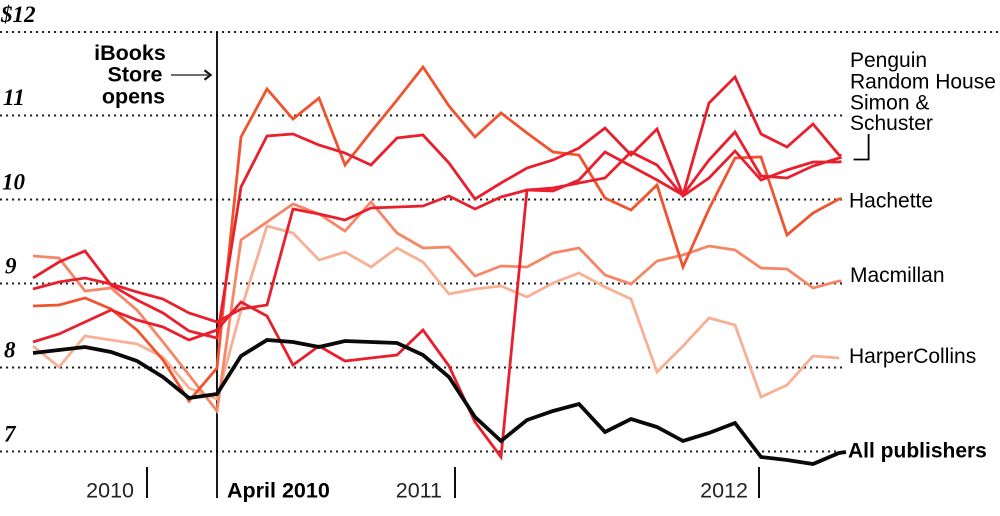 The image size is (1000, 516). What do you see at coordinates (135, 75) in the screenshot?
I see `svg-text: Store` at bounding box center [135, 75].